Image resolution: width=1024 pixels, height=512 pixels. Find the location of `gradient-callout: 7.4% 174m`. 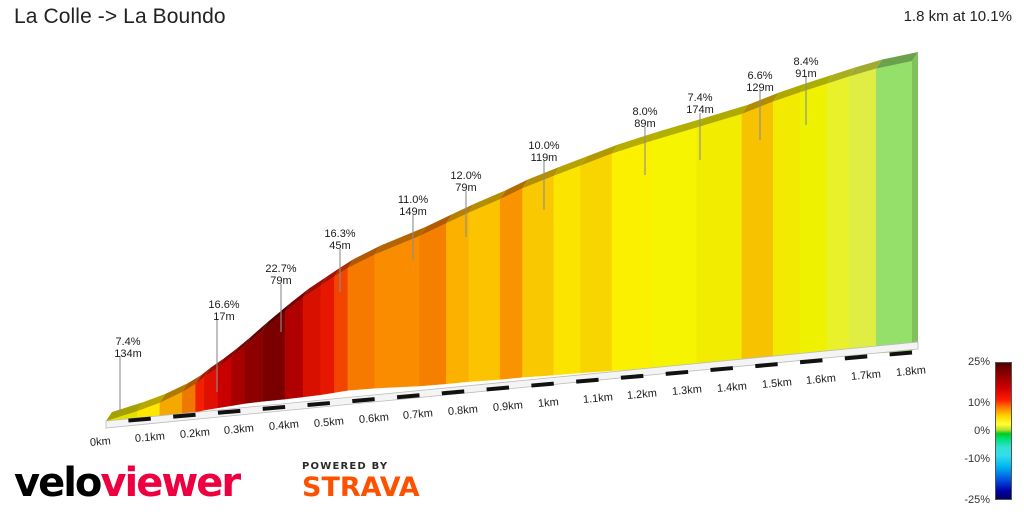

gradient-callout: 7.4% 174m is located at coordinates (700, 104).